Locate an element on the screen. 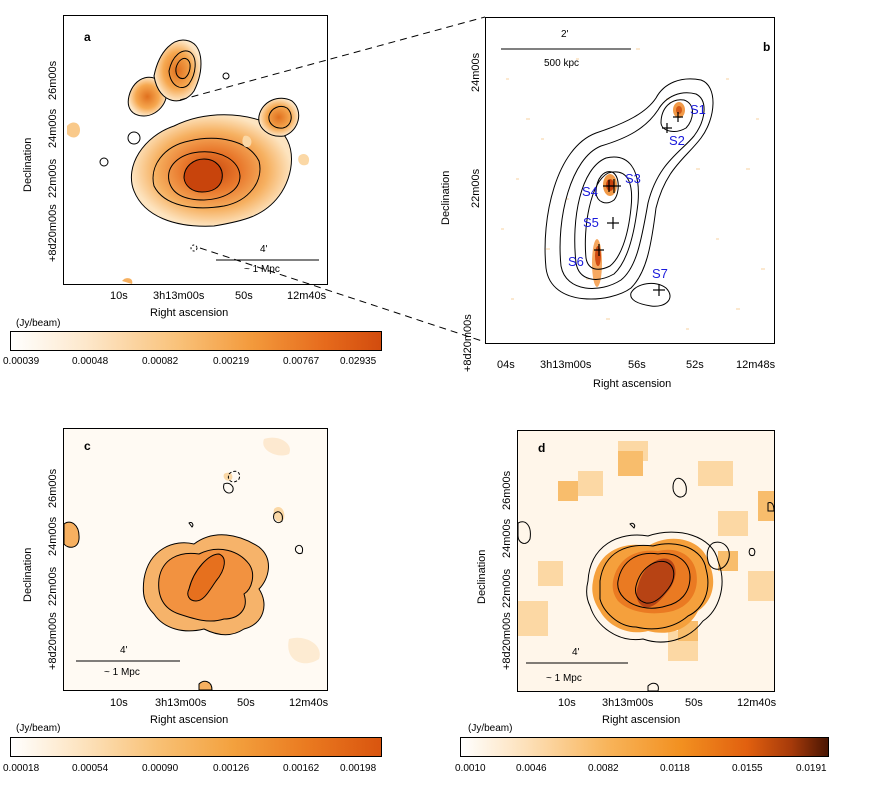 The image size is (872, 791). panel-b-xtick: 56s is located at coordinates (637, 365).